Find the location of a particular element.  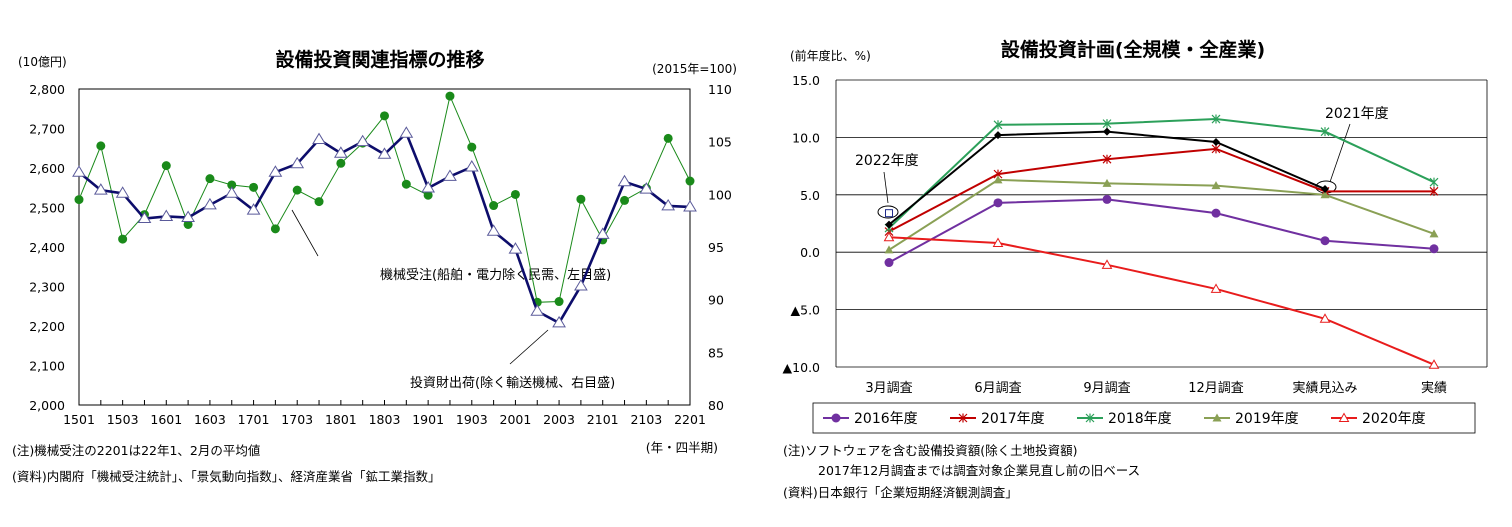

legend-label: 2017年度 is located at coordinates (1013, 419).